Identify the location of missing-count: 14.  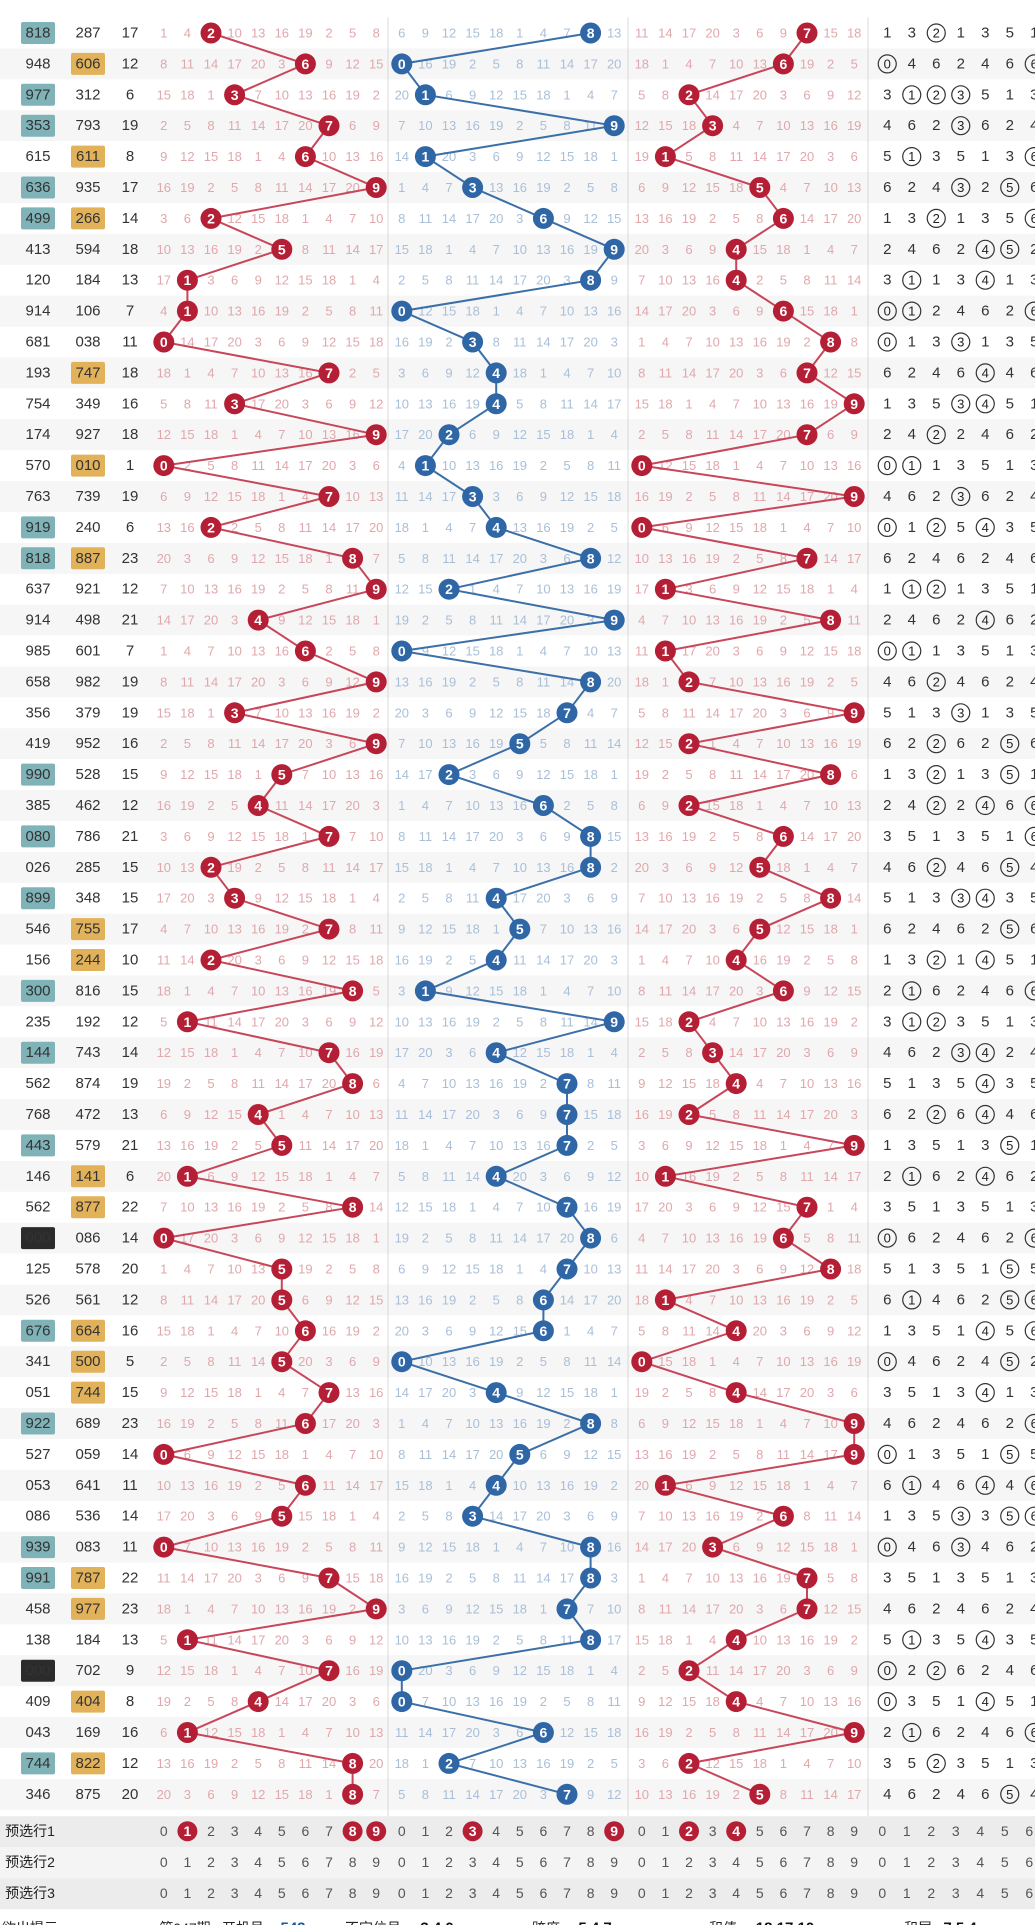
(329, 527).